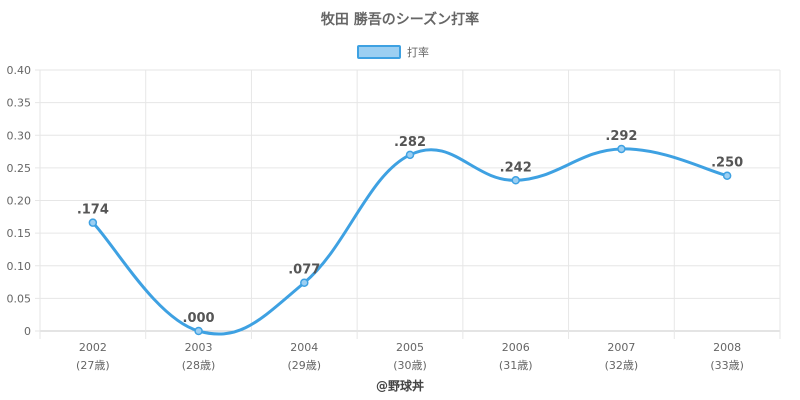 The height and width of the screenshot is (400, 800). What do you see at coordinates (516, 365) in the screenshot?
I see `x-tick-age-label: (31歳)` at bounding box center [516, 365].